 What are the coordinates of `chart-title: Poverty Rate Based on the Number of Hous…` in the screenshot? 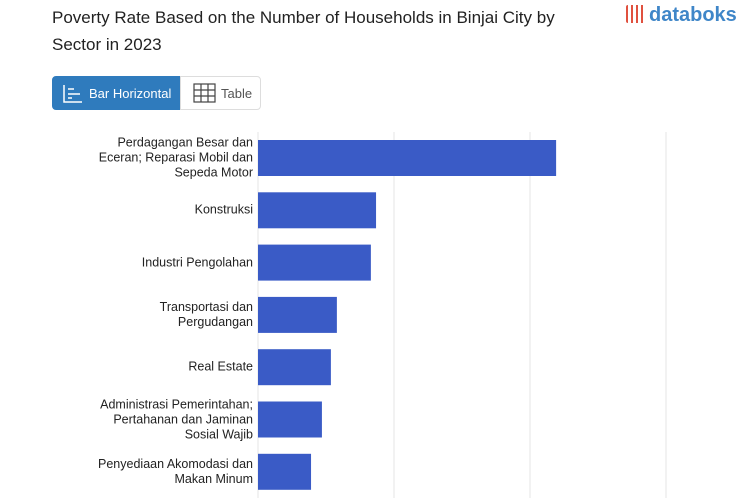 It's located at (303, 31).